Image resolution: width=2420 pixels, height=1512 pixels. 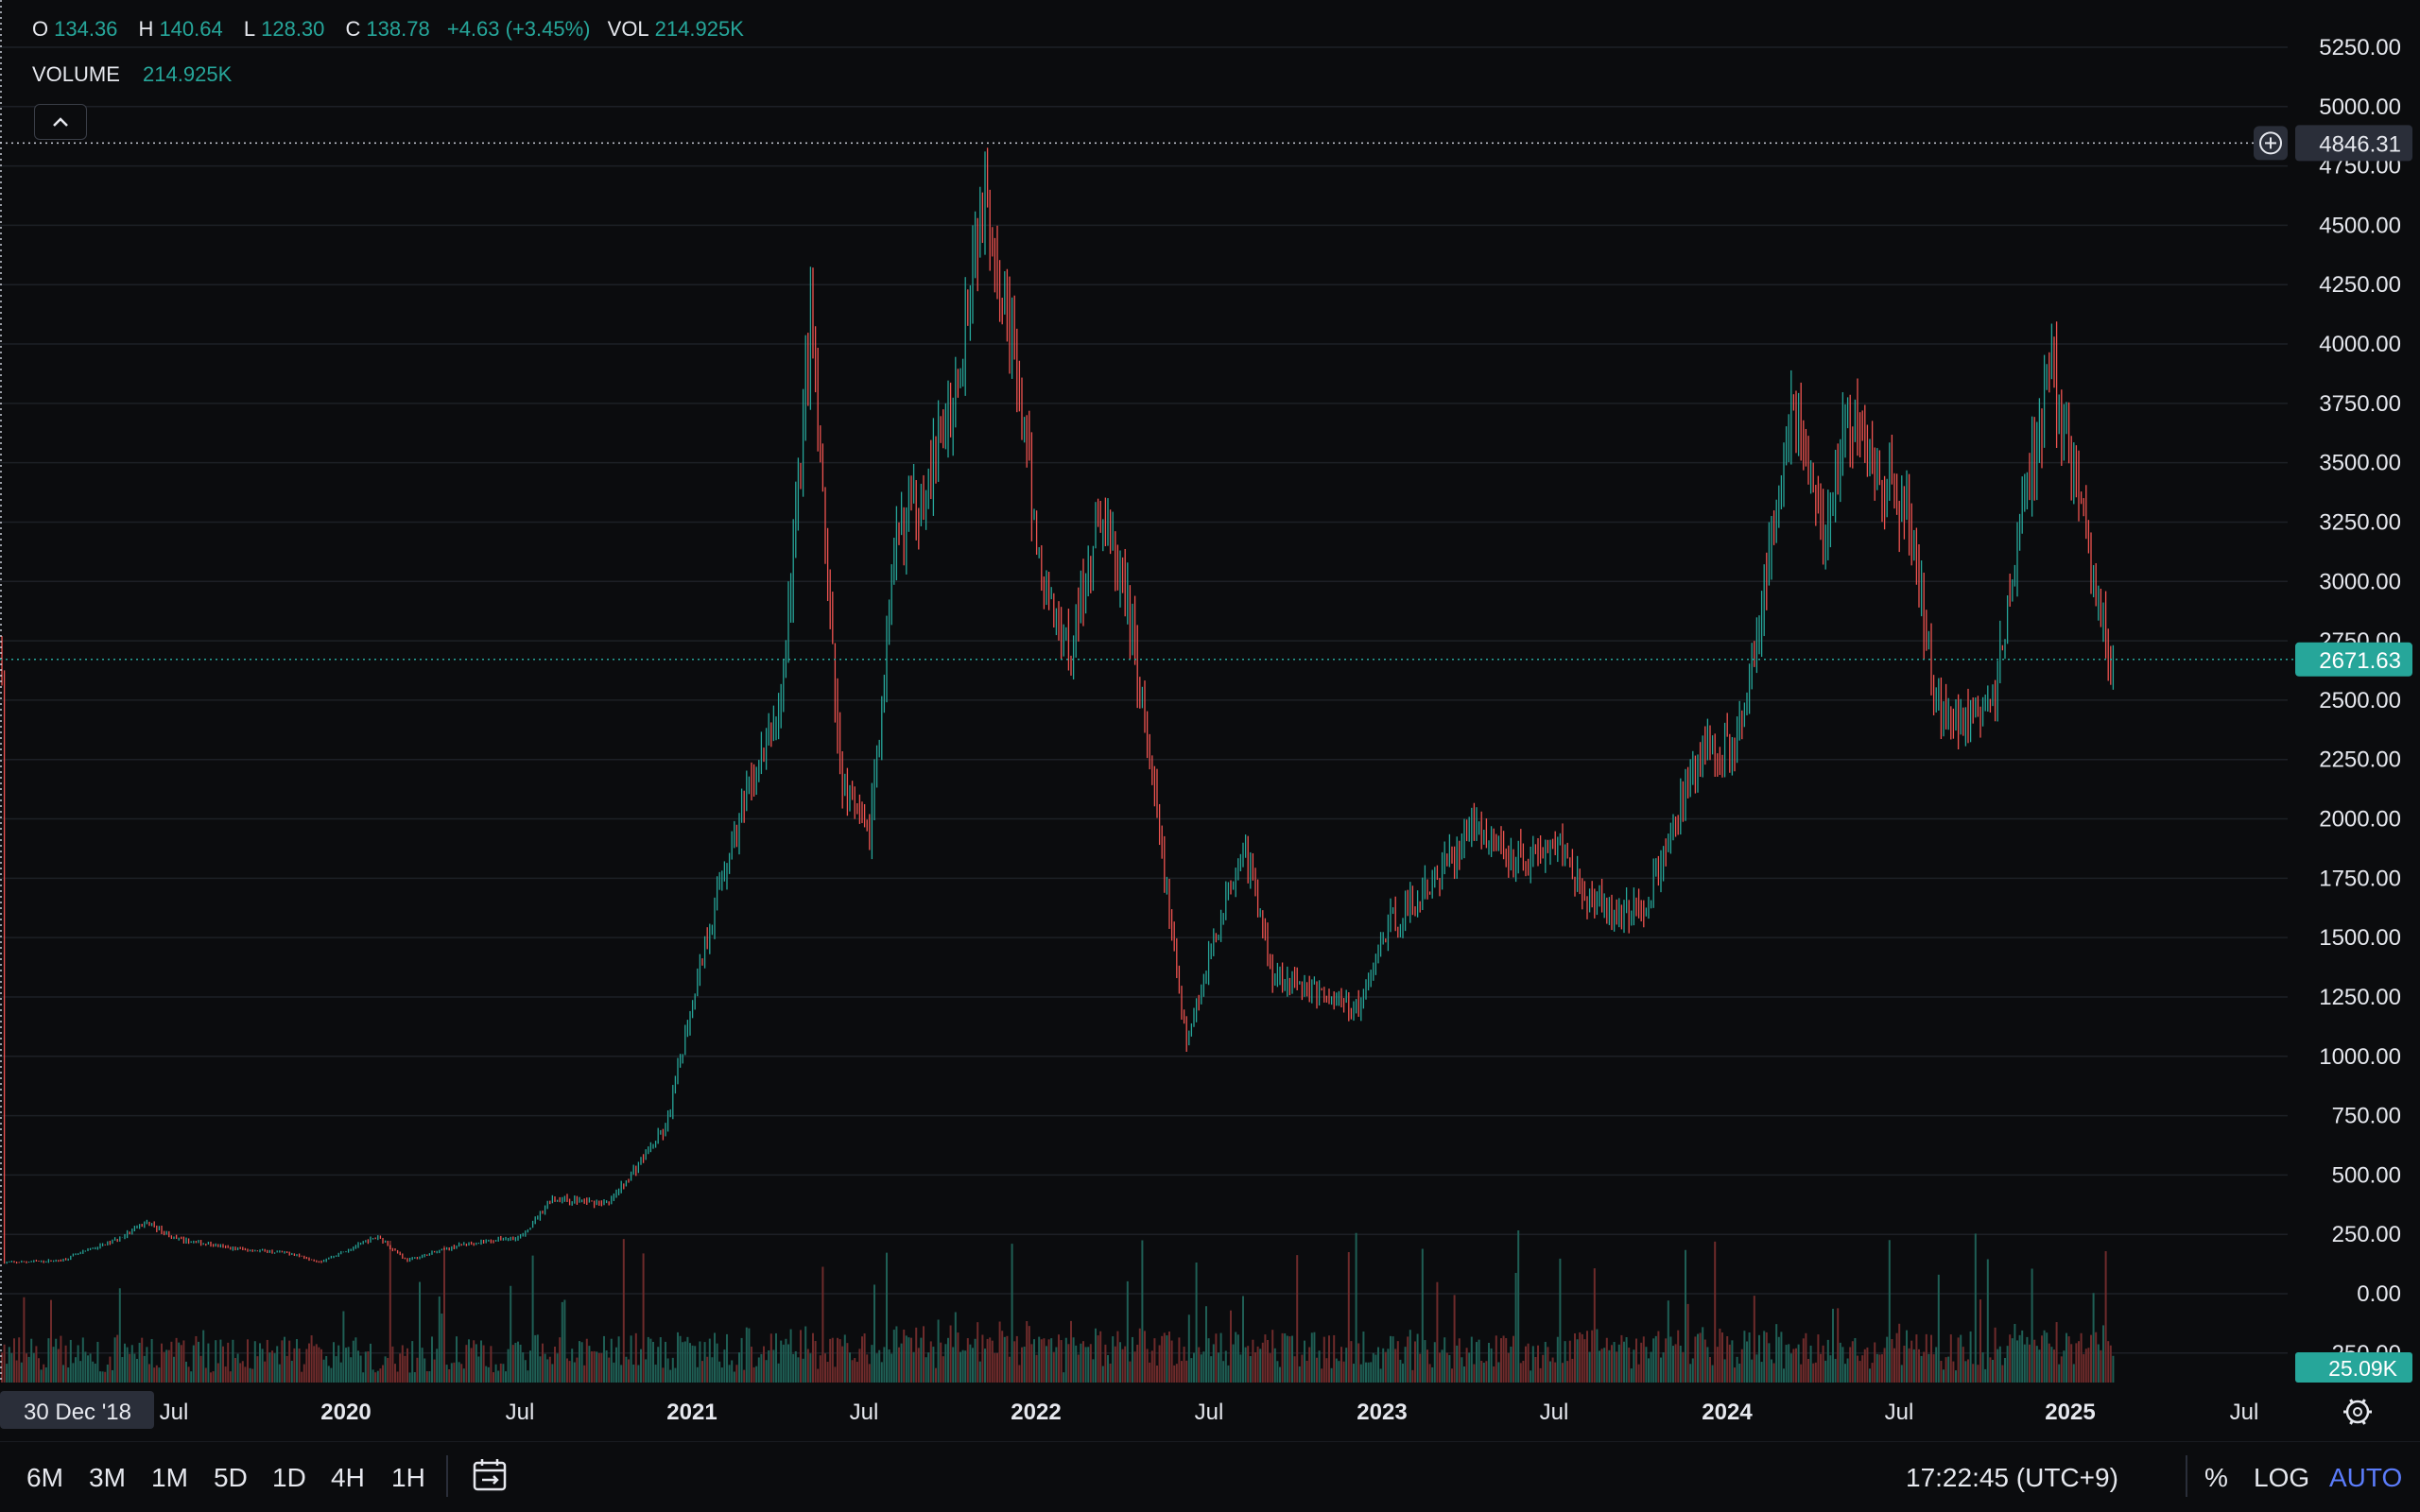 I want to click on price-tick-label: 3500.00, so click(x=2360, y=463).